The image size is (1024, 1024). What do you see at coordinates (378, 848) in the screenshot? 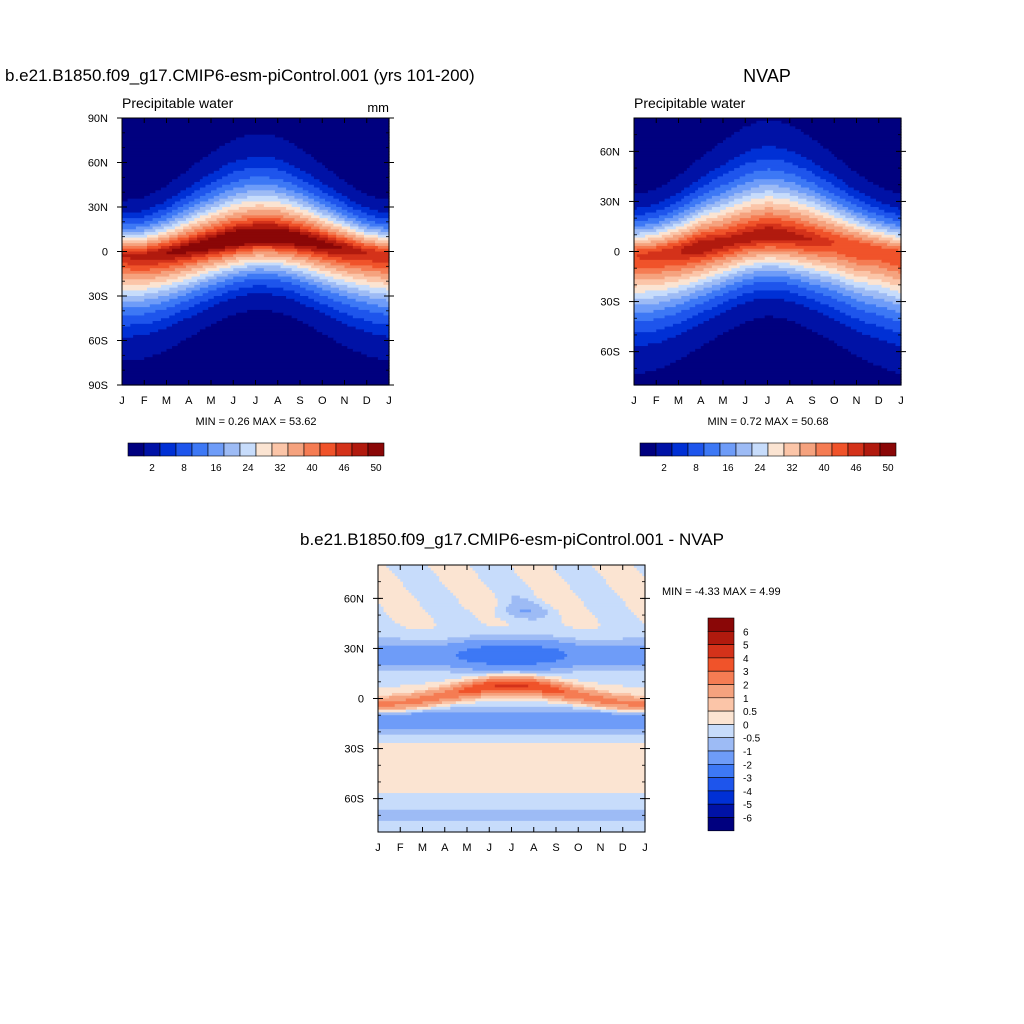
I see `difference-x-tick-label: J` at bounding box center [378, 848].